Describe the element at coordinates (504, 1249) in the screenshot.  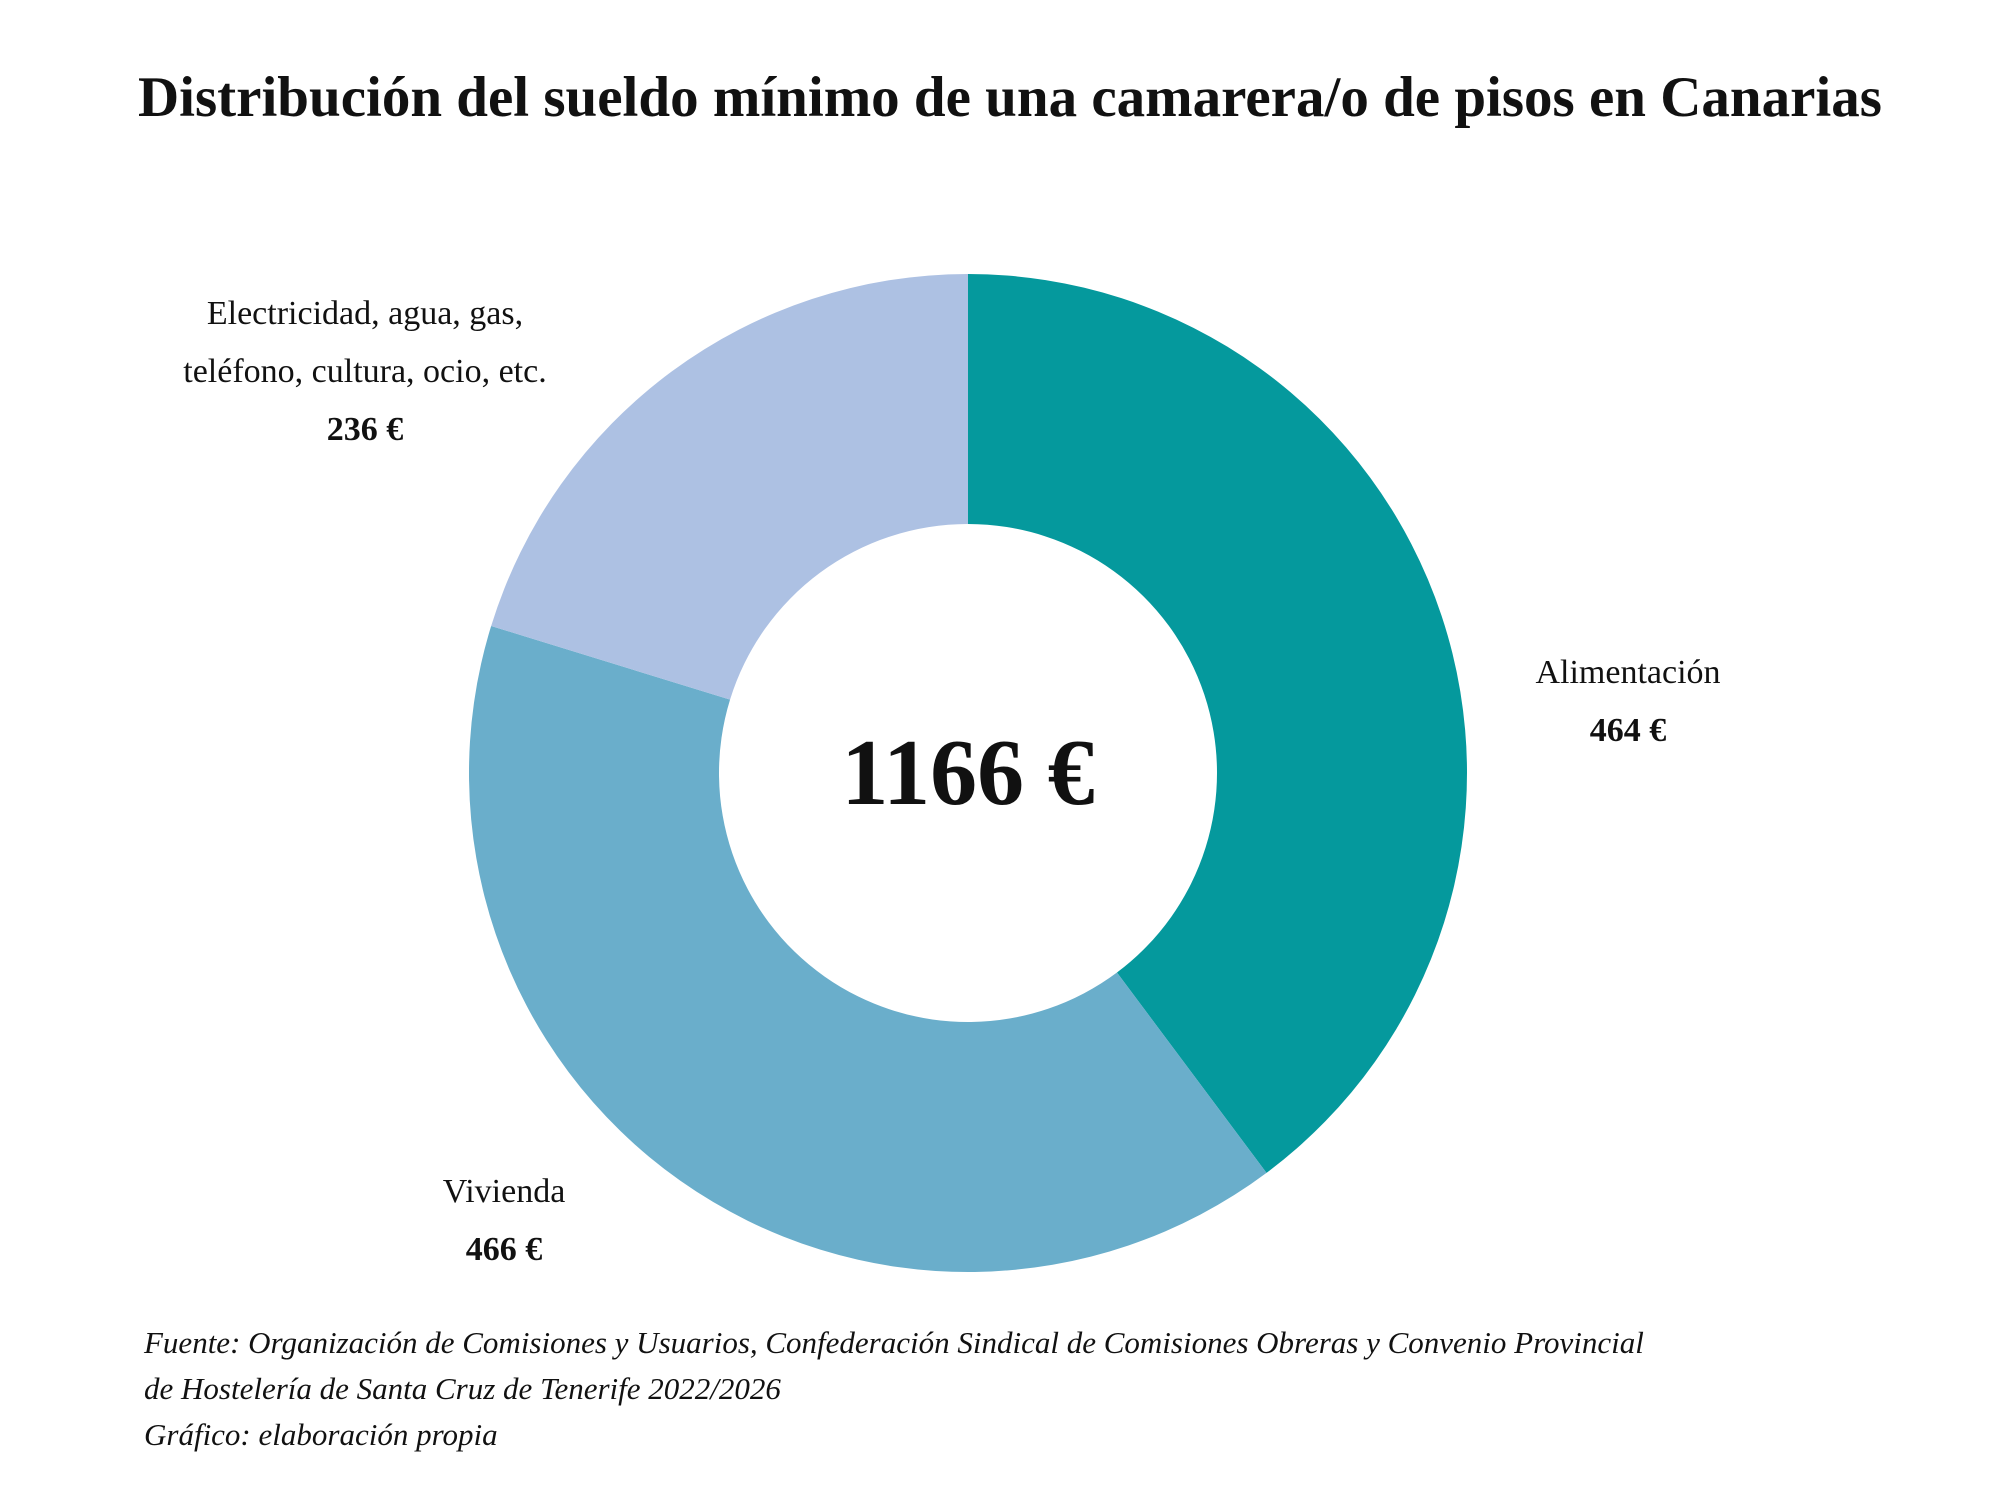
I see `value-vivienda: 466 €` at that location.